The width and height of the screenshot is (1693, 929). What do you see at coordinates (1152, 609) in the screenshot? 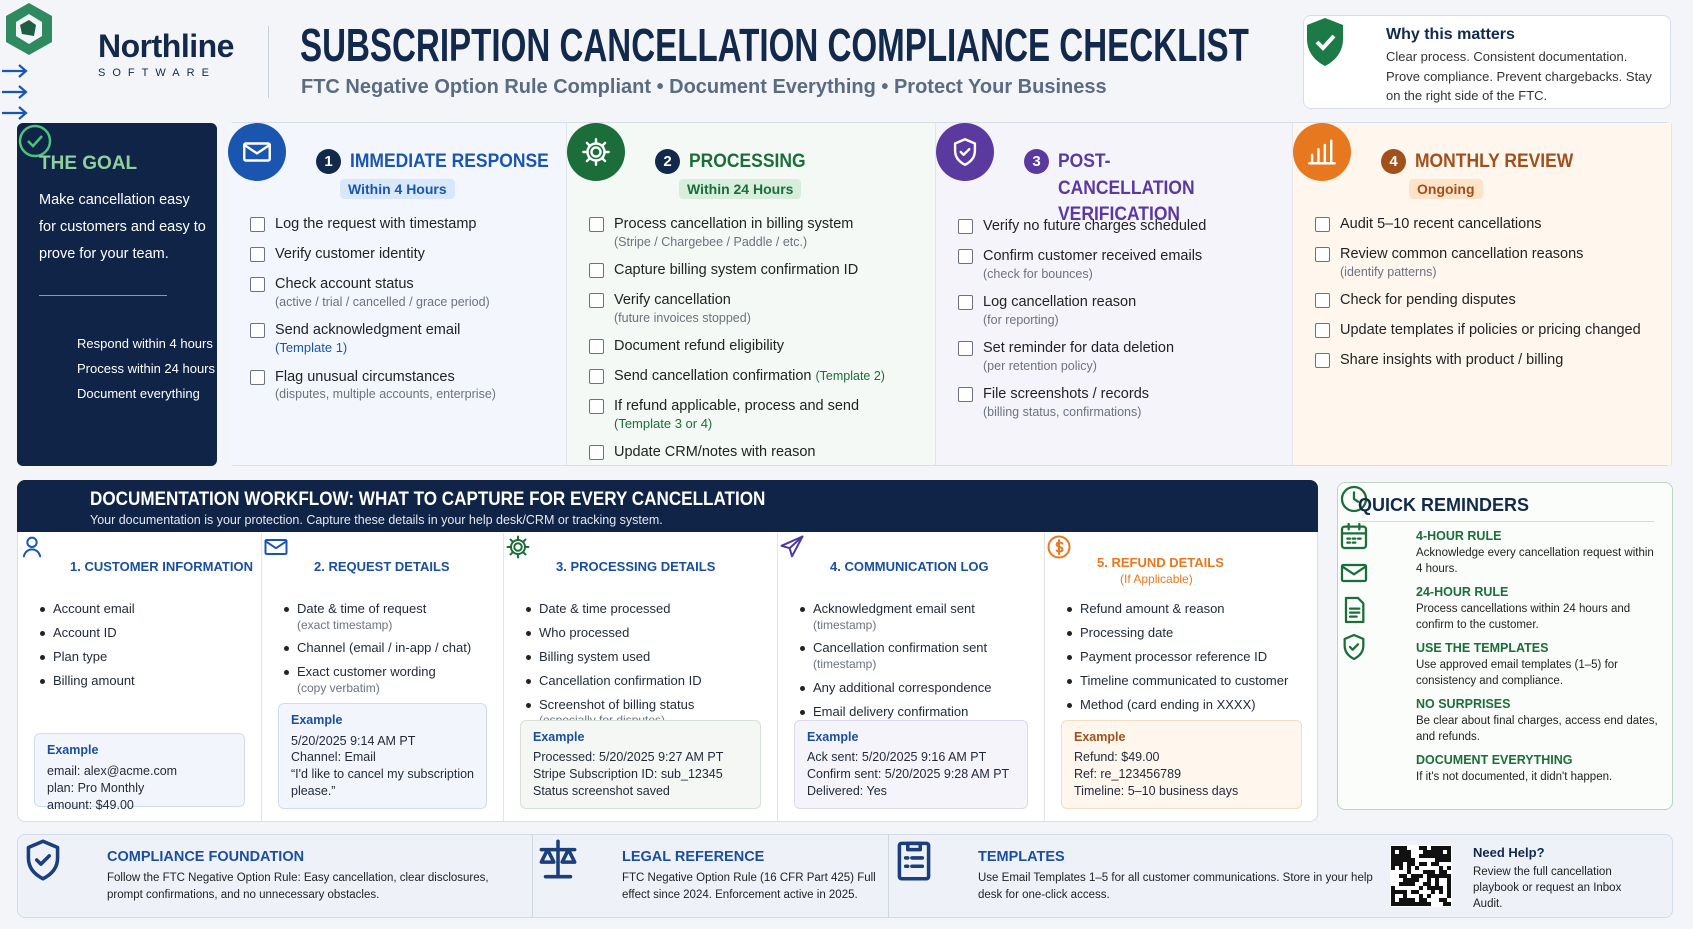
I see `workflow-item-body: Refund amount & reason` at bounding box center [1152, 609].